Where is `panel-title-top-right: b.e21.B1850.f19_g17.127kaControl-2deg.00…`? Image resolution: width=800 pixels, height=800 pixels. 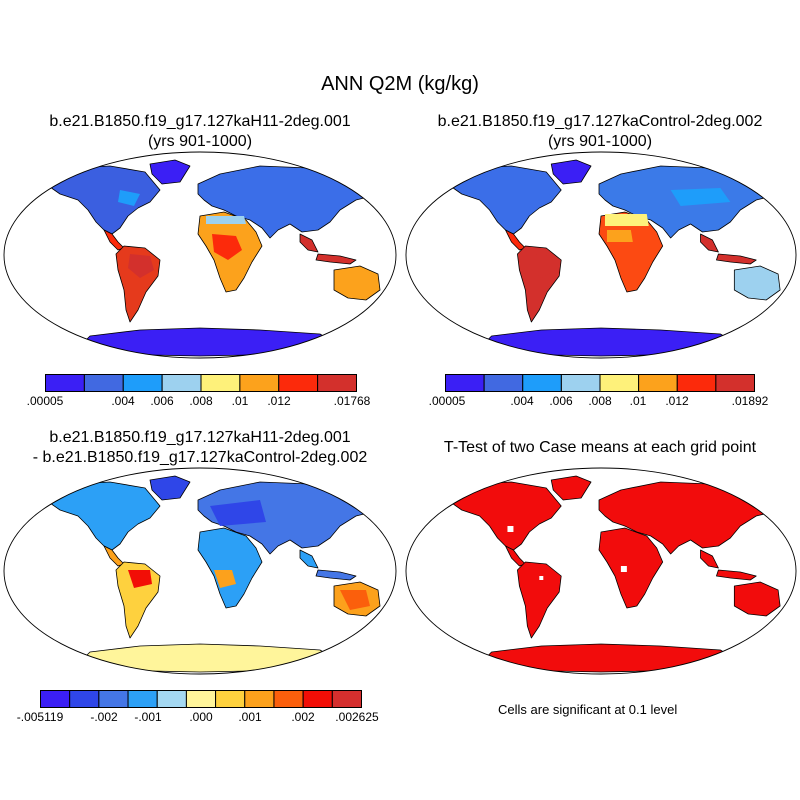
panel-title-top-right: b.e21.B1850.f19_g17.127kaControl-2deg.00… is located at coordinates (600, 132).